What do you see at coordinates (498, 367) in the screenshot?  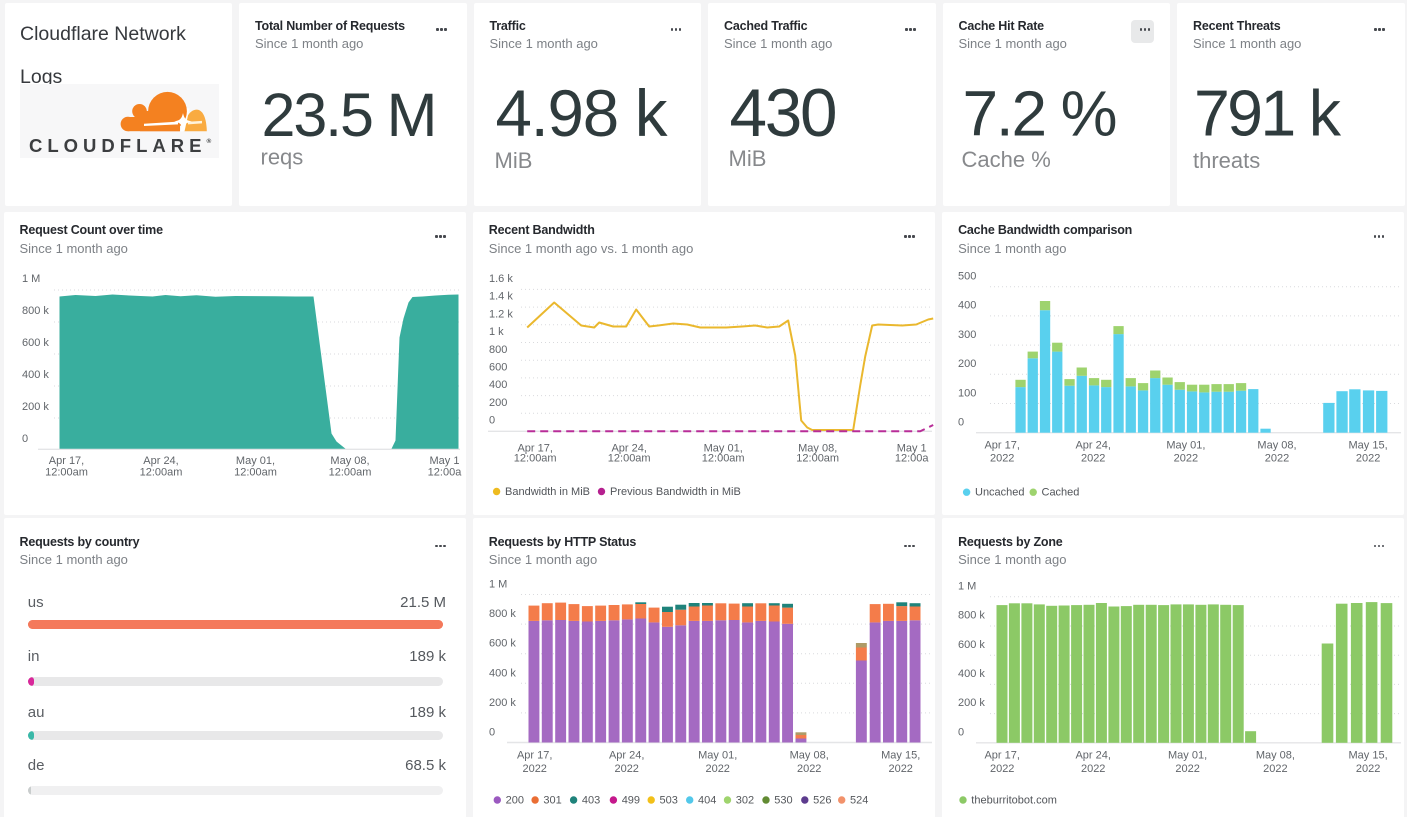 I see `svg-text: 600` at bounding box center [498, 367].